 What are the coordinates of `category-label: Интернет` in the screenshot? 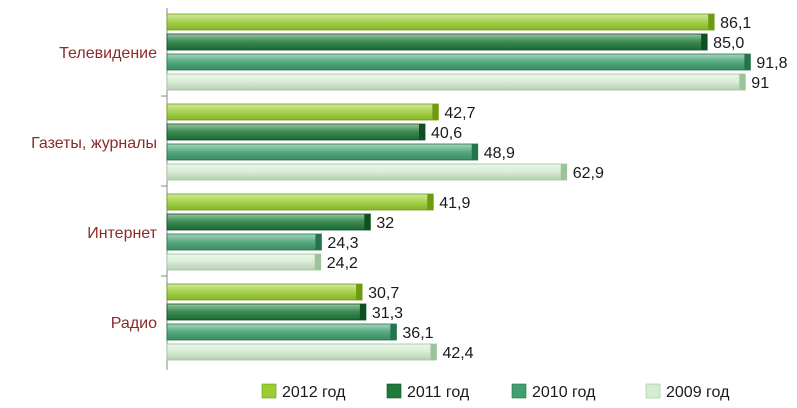 It's located at (122, 233).